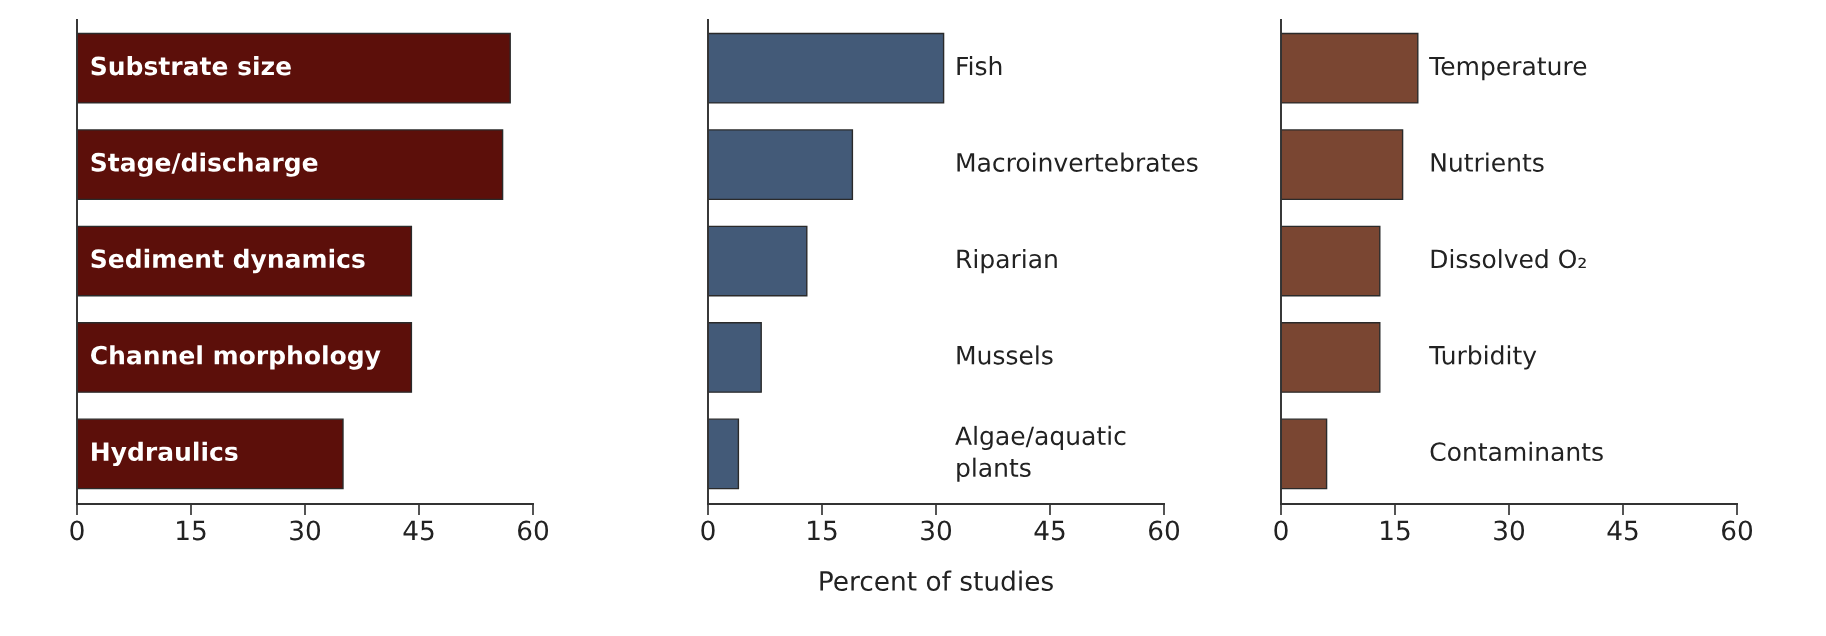 The height and width of the screenshot is (636, 1826). What do you see at coordinates (1005, 355) in the screenshot?
I see `y-tick-label: Mussels` at bounding box center [1005, 355].